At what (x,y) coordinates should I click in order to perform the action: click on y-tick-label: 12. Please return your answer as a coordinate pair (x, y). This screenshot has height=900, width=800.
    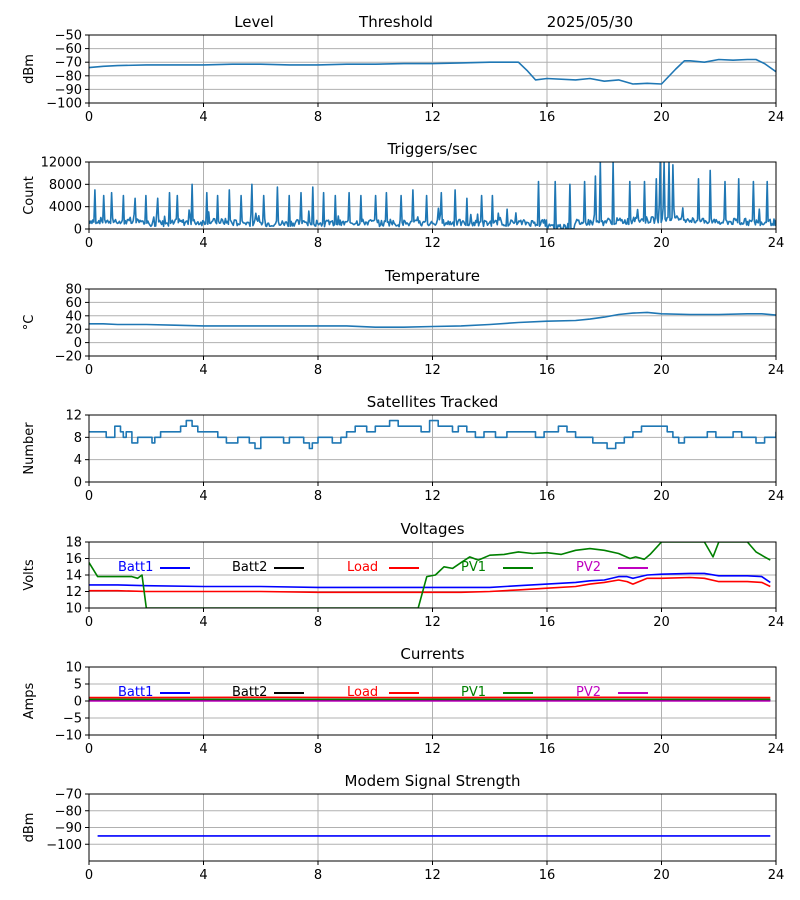
    Looking at the image, I should click on (73, 416).